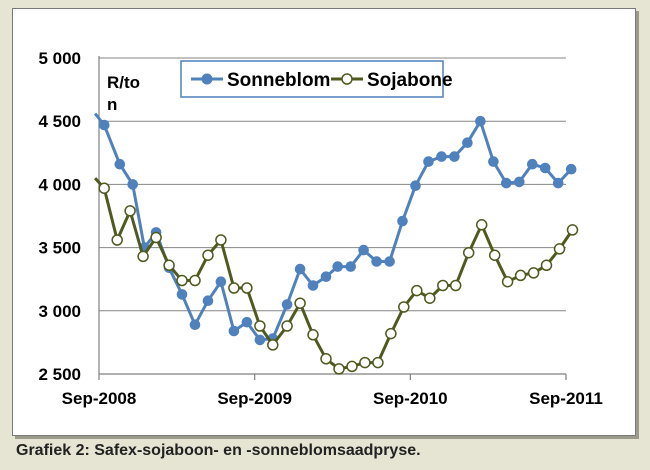 This screenshot has width=650, height=470. I want to click on y-tick-label: 3 500, so click(59, 248).